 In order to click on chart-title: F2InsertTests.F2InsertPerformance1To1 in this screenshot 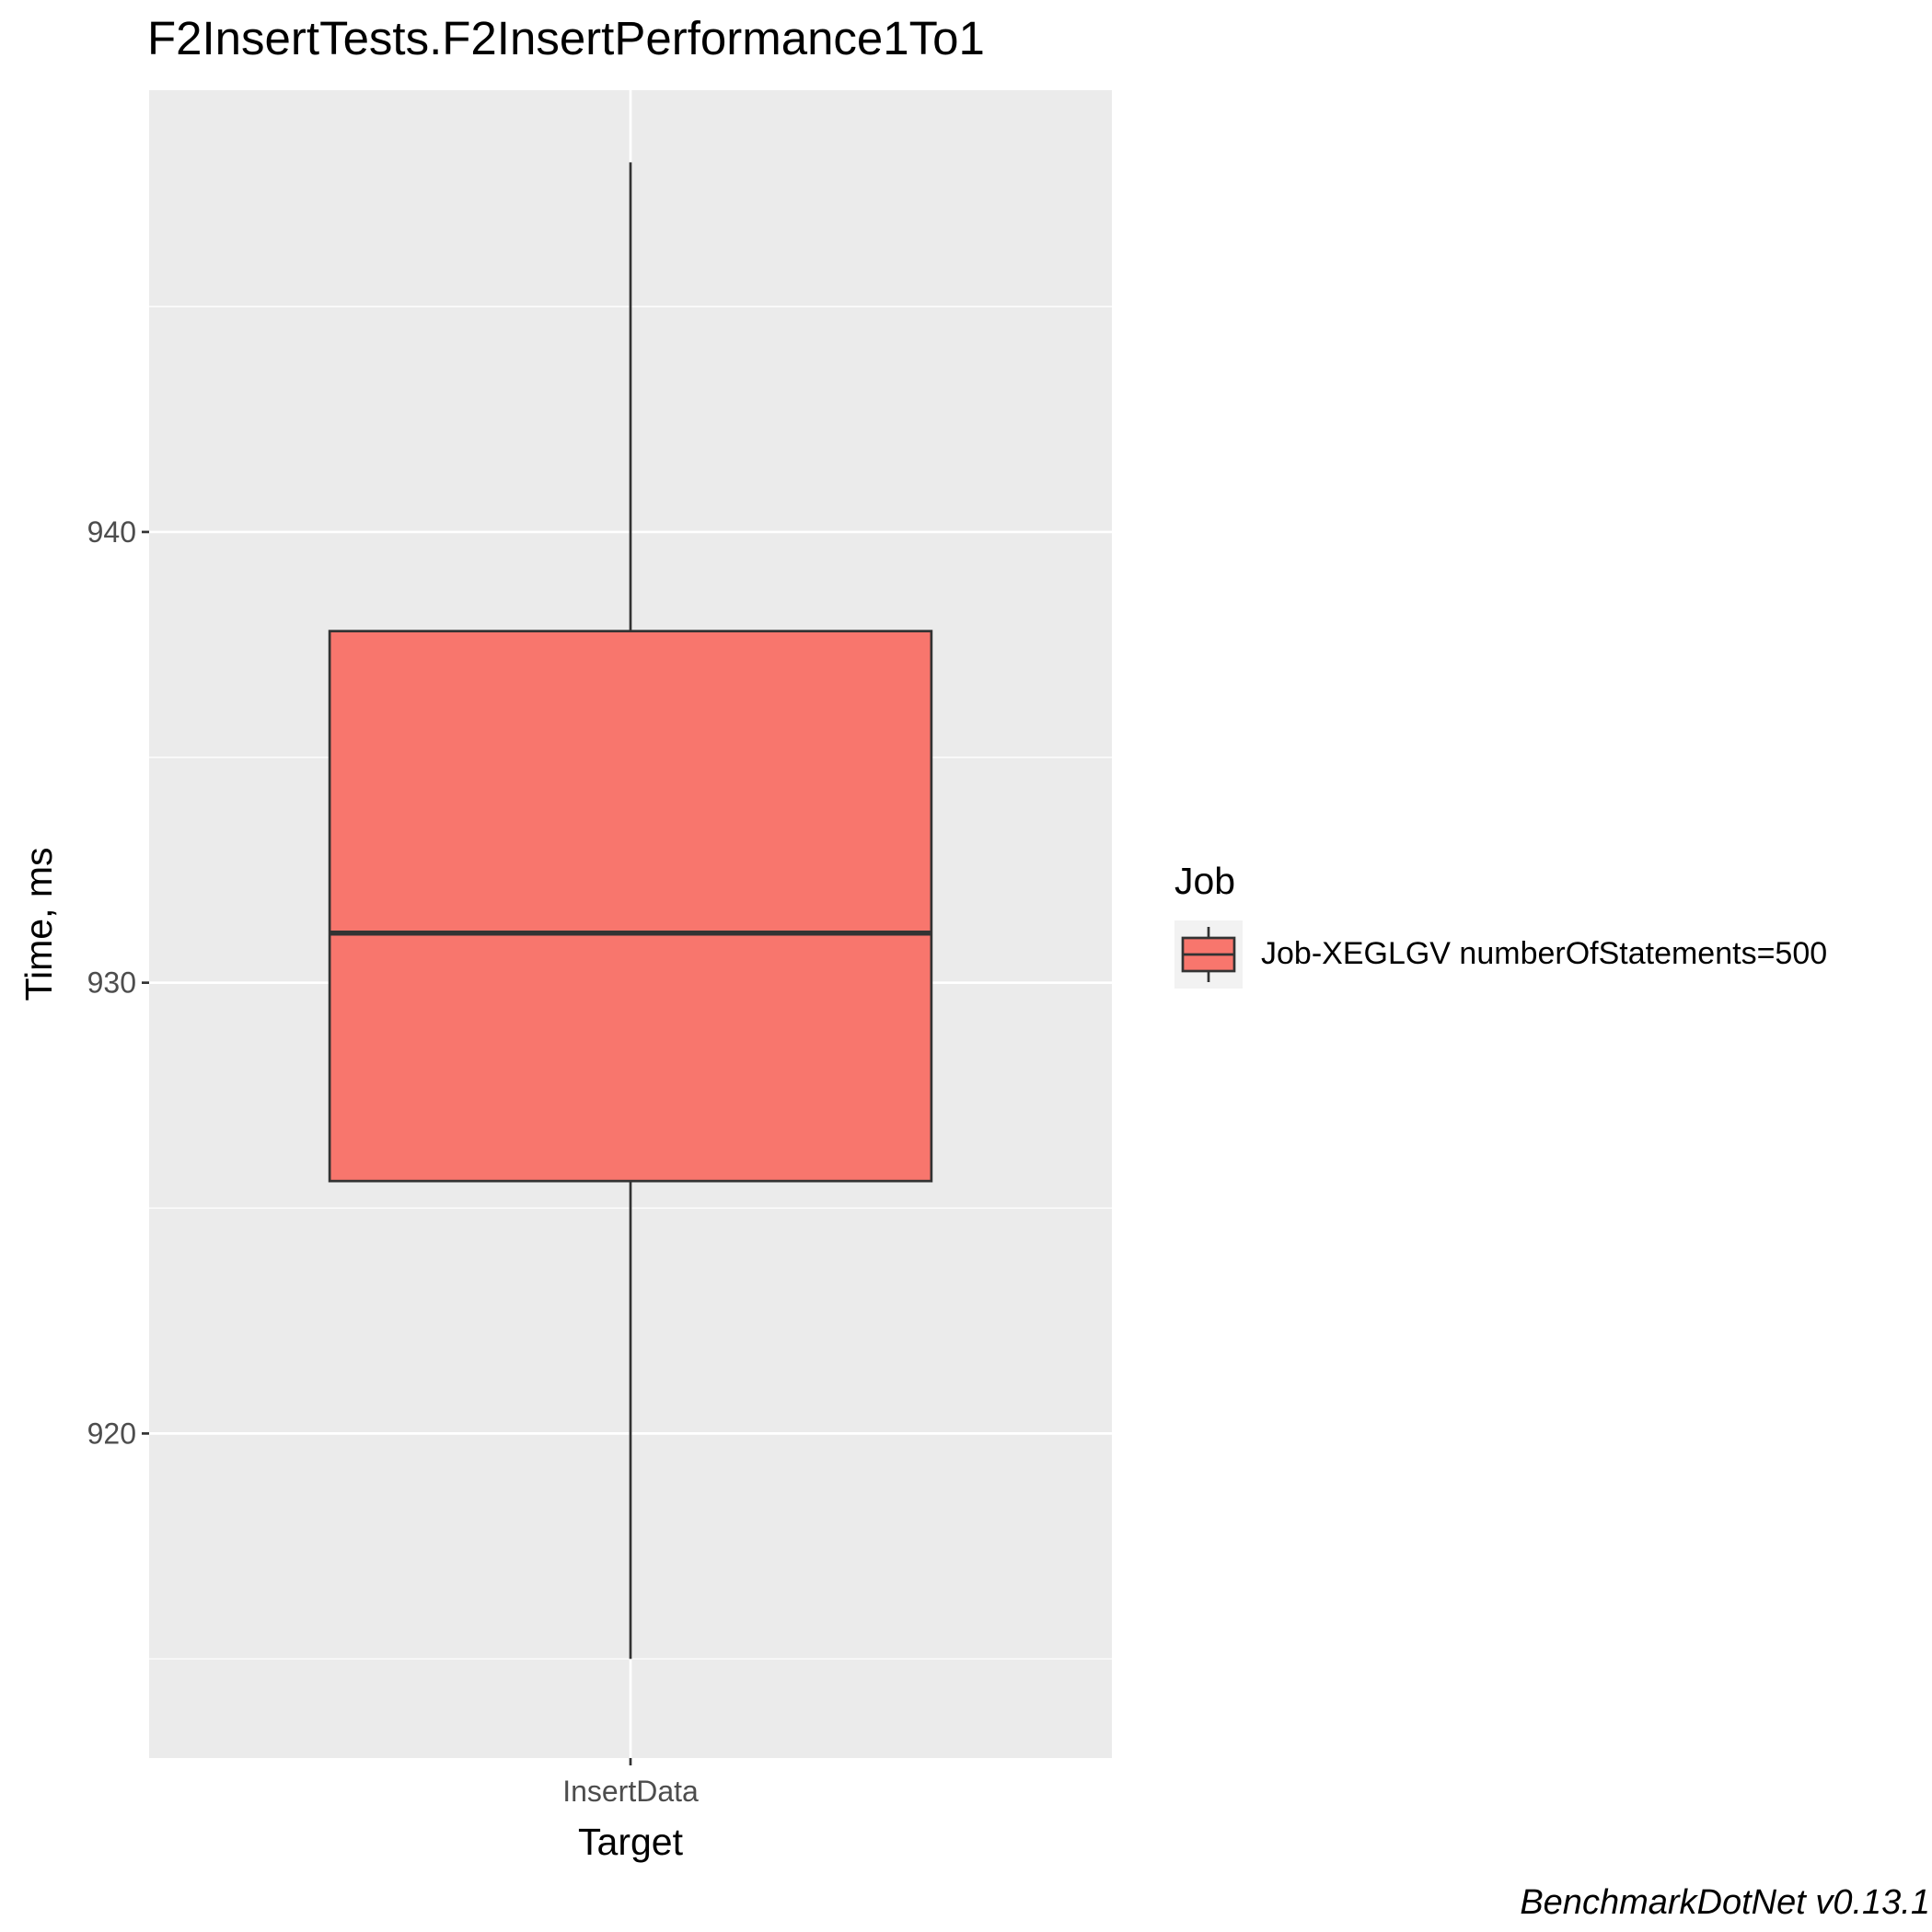, I will do `click(566, 38)`.